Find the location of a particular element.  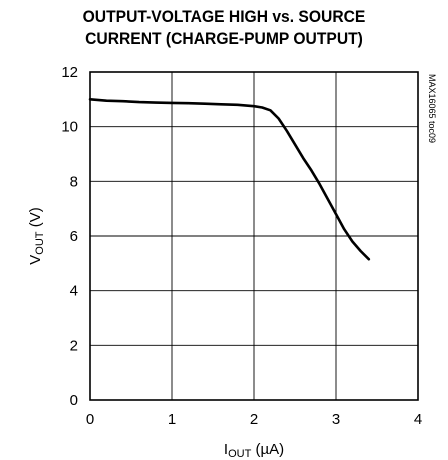

x-axis-label-sub: OUT is located at coordinates (240, 454).